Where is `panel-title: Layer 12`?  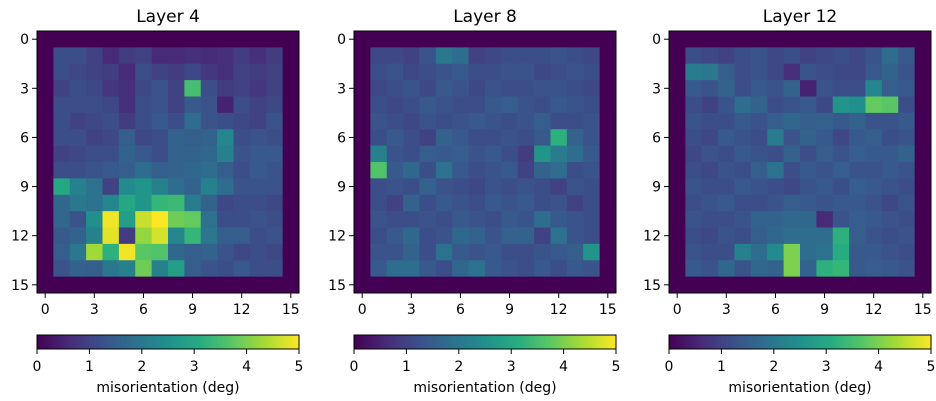
panel-title: Layer 12 is located at coordinates (800, 17).